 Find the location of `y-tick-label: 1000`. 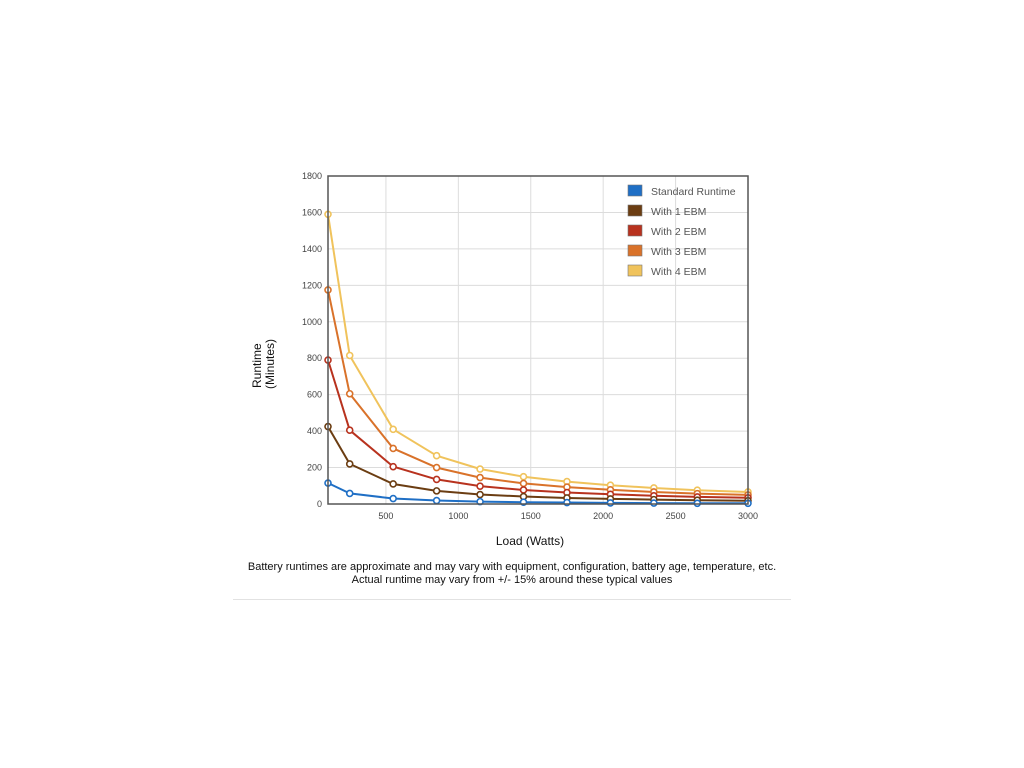

y-tick-label: 1000 is located at coordinates (312, 322).